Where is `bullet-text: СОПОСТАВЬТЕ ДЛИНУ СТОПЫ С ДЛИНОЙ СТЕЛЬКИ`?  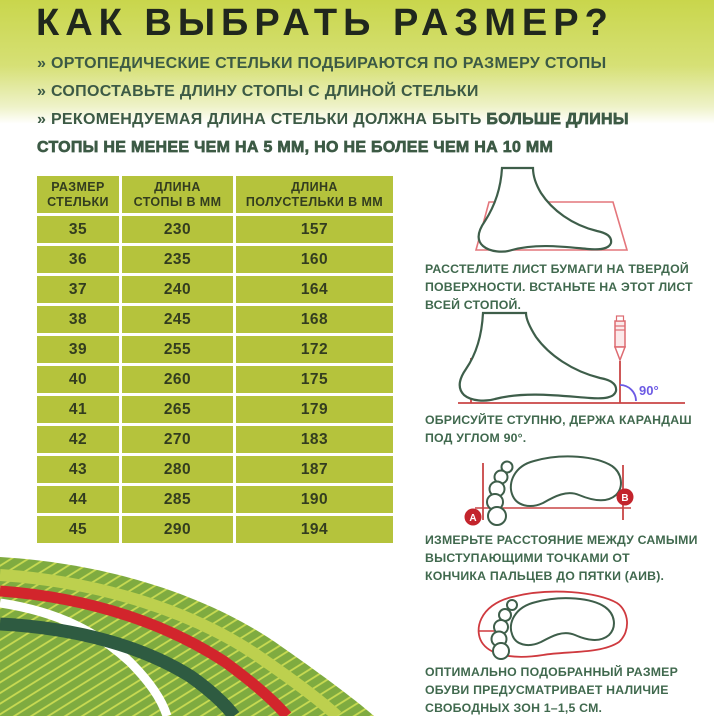 bullet-text: СОПОСТАВЬТЕ ДЛИНУ СТОПЫ С ДЛИНОЙ СТЕЛЬКИ is located at coordinates (264, 91).